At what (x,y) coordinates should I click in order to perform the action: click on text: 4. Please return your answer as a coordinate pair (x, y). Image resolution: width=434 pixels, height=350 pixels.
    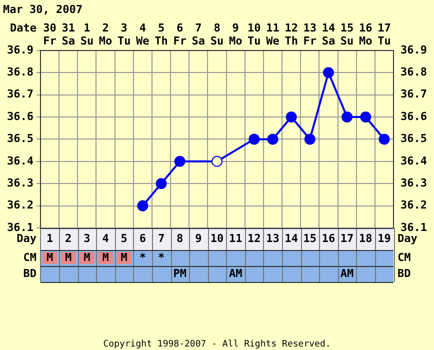
    Looking at the image, I should click on (106, 238).